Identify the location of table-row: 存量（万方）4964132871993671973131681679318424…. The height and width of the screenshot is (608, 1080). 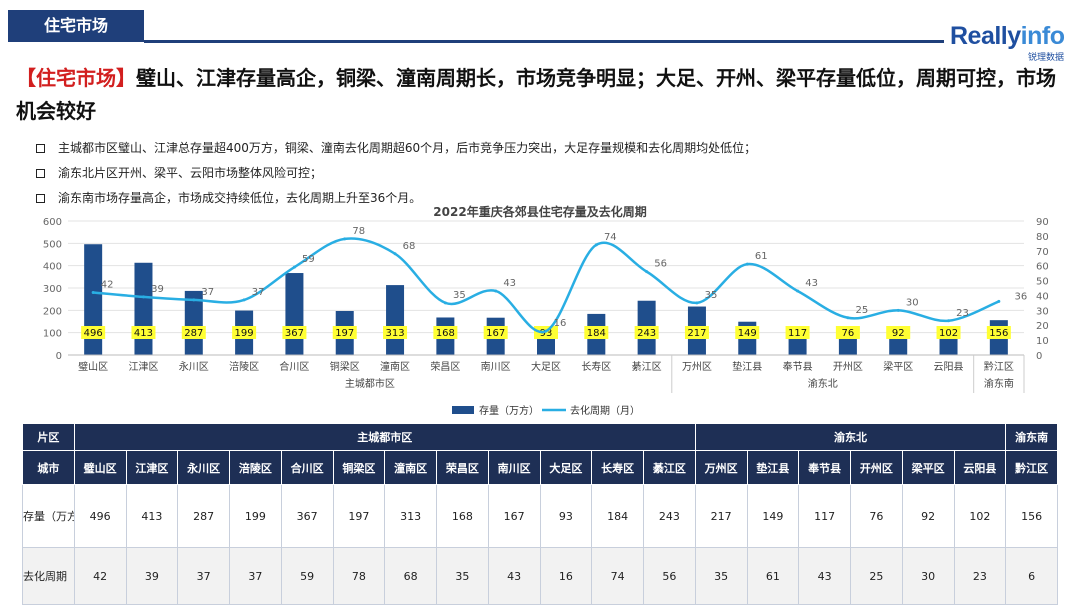
(540, 516).